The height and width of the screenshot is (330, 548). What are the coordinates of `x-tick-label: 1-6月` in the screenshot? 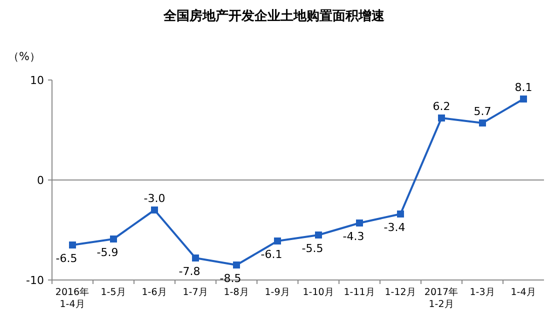 It's located at (155, 292).